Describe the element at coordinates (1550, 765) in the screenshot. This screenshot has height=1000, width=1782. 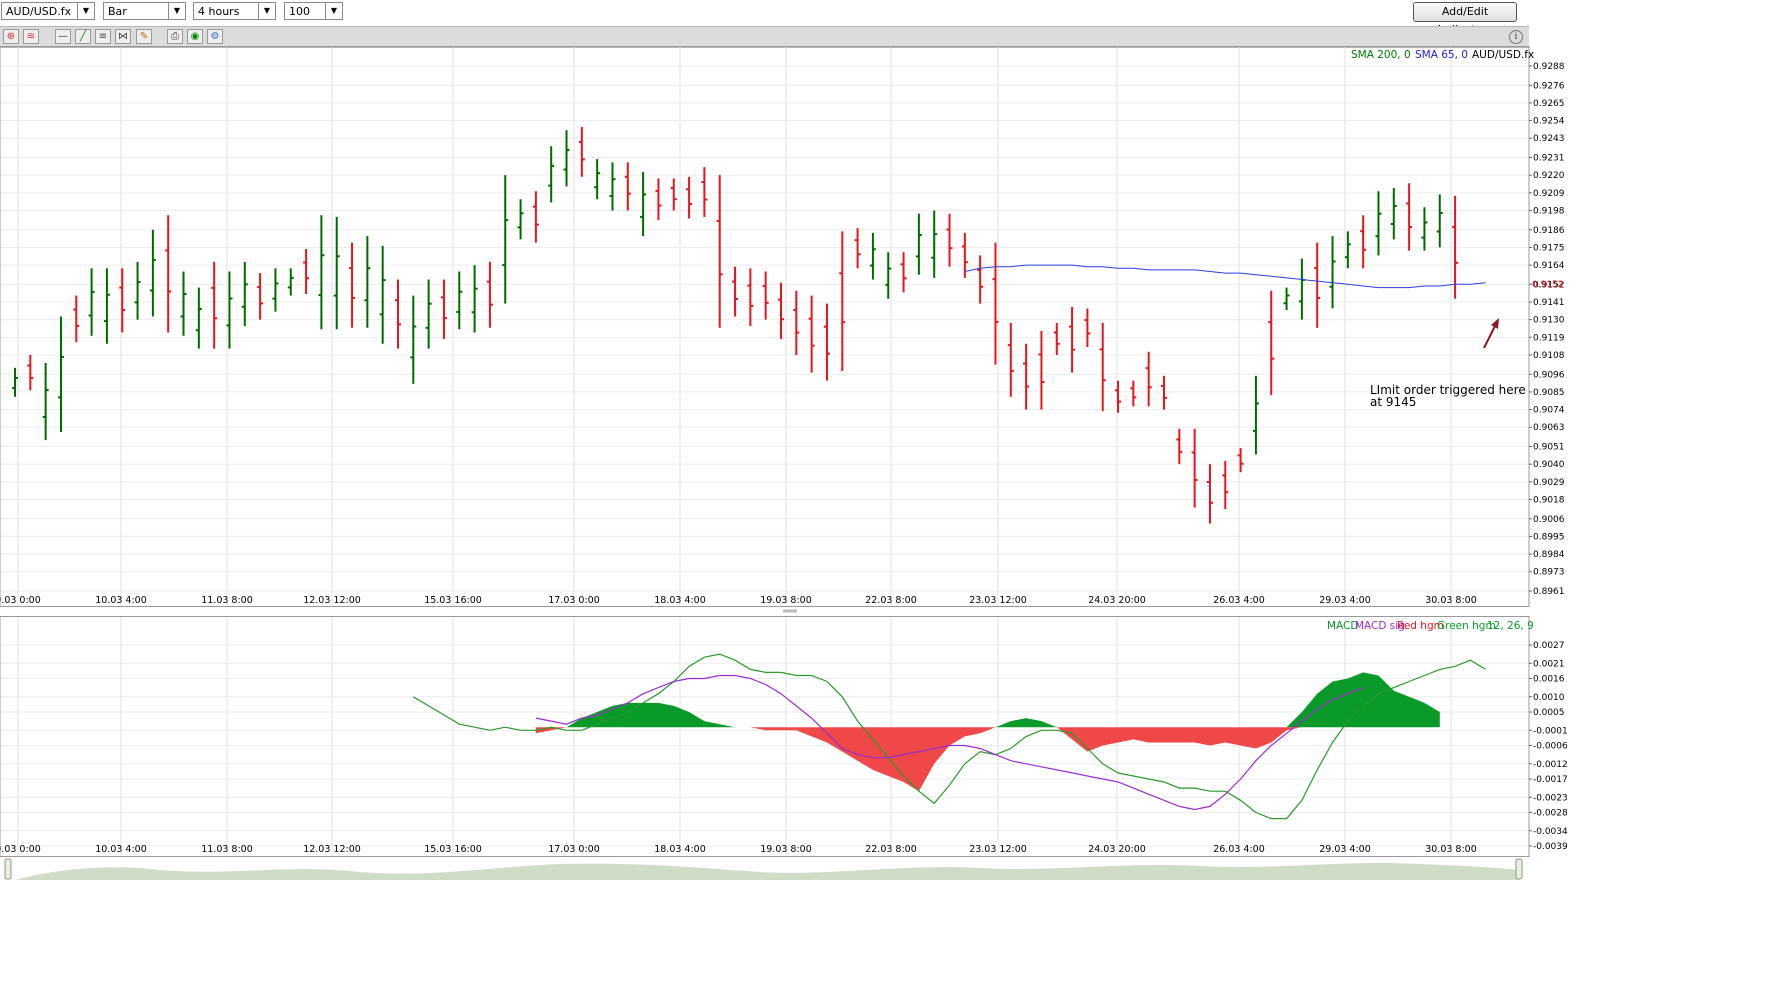
I see `macd-tick-label: -0.0012` at that location.